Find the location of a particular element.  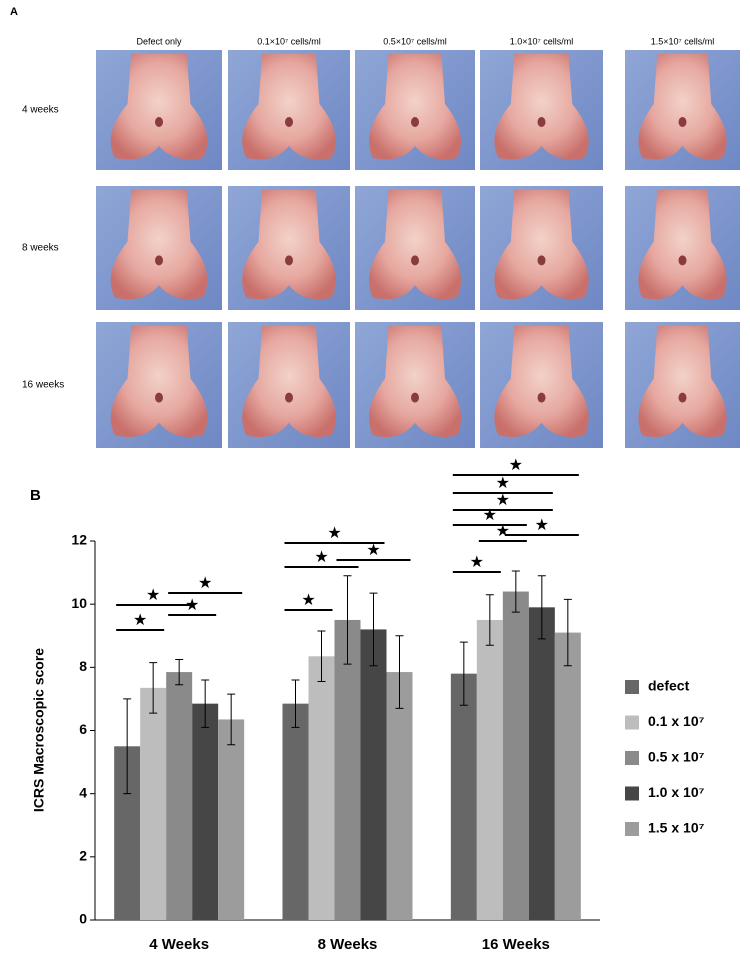

panel-label: A is located at coordinates (14, 12).